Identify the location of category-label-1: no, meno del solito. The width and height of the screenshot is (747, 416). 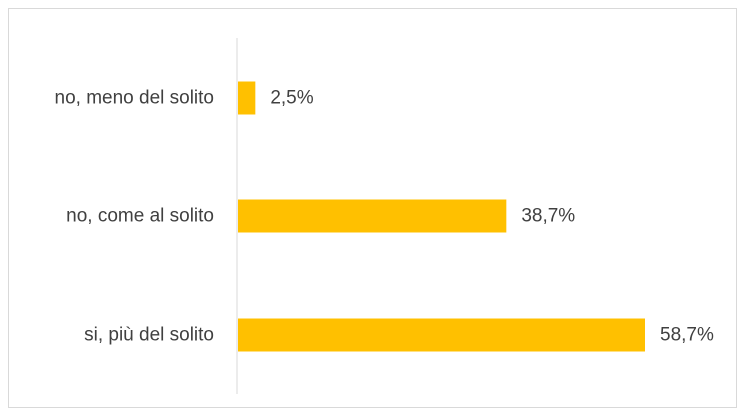
(135, 98).